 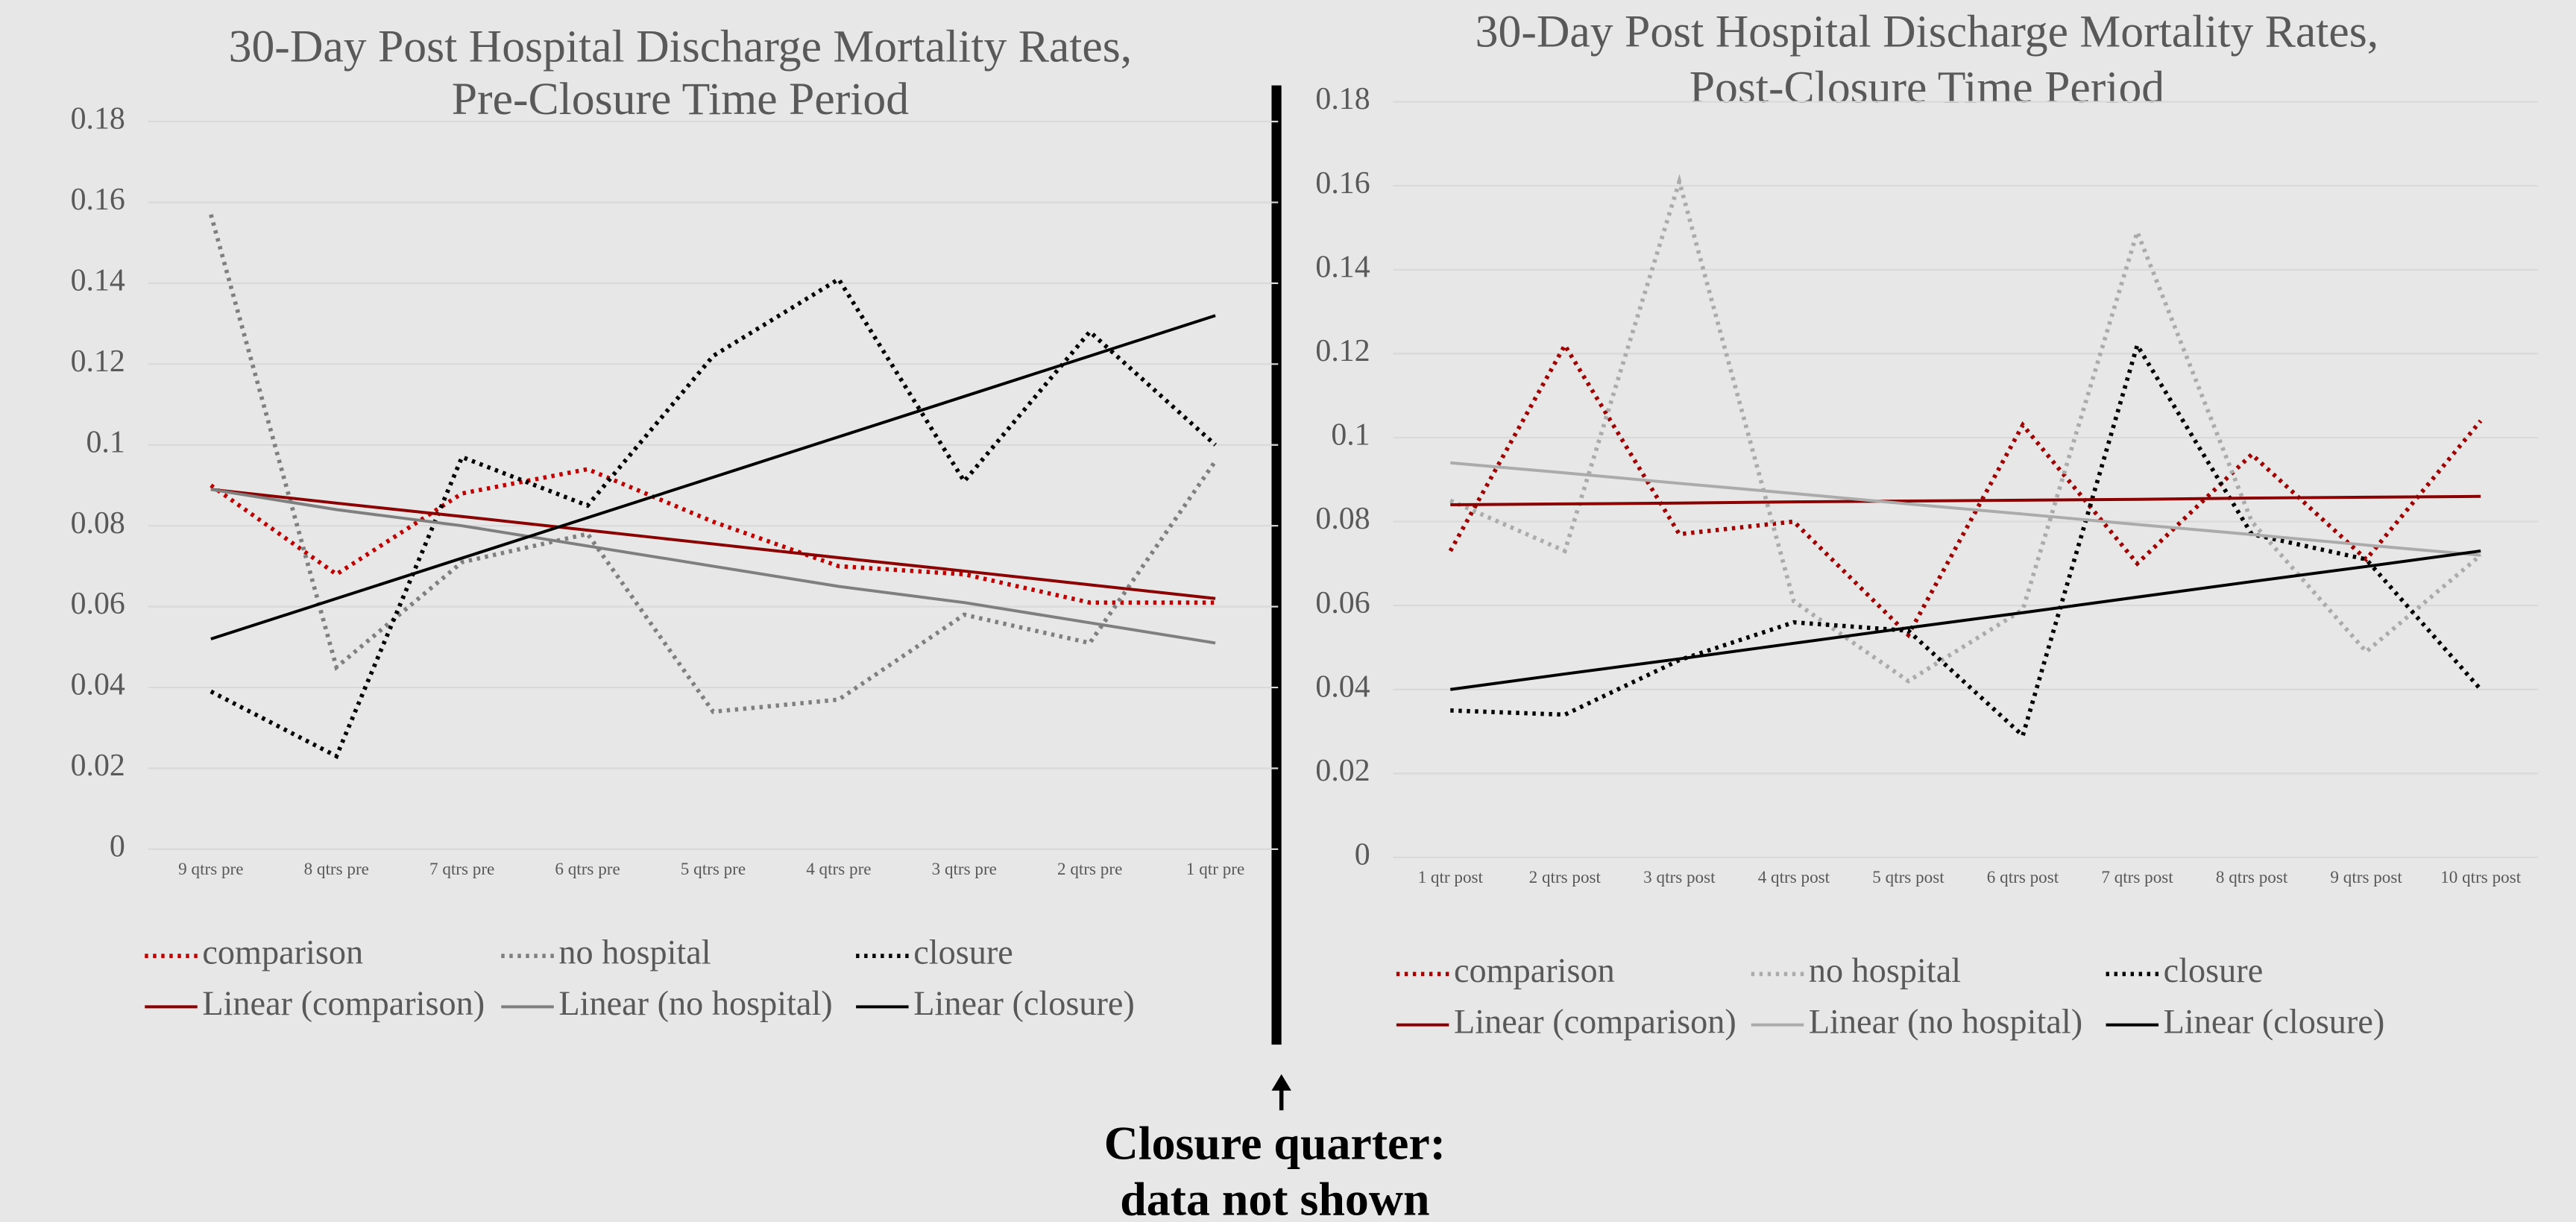 I want to click on x-tick-label: 5 qtrs pre, so click(x=713, y=870).